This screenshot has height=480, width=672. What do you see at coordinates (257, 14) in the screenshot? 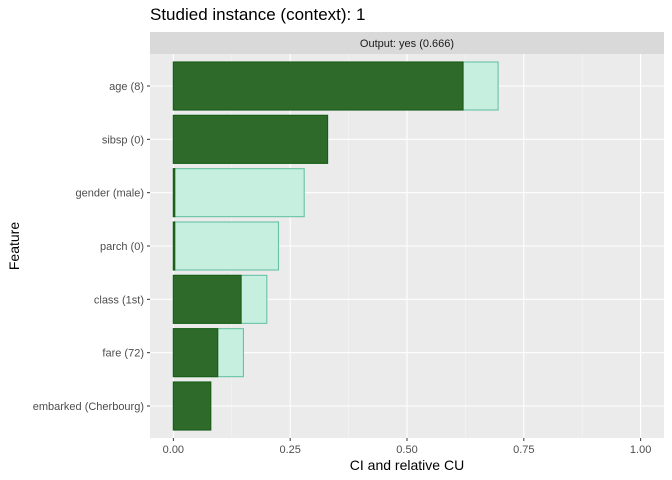
I see `chart-title: Studied instance (context): 1` at bounding box center [257, 14].